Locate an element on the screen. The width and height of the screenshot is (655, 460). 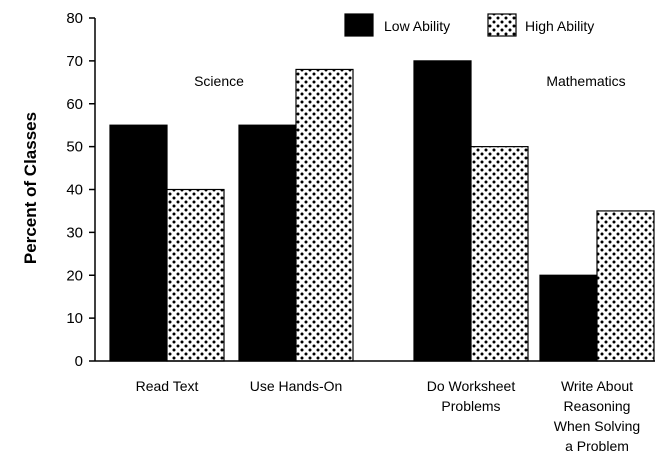
legend-swatch-low-ability is located at coordinates (359, 25).